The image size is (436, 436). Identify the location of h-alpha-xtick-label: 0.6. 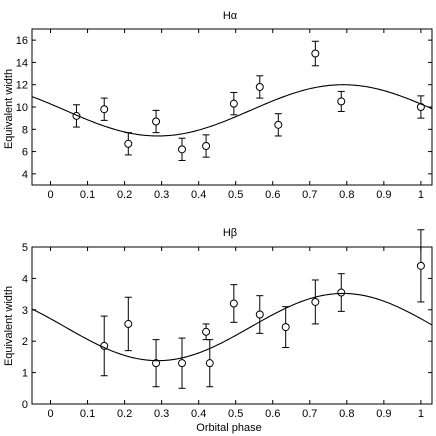
(272, 195).